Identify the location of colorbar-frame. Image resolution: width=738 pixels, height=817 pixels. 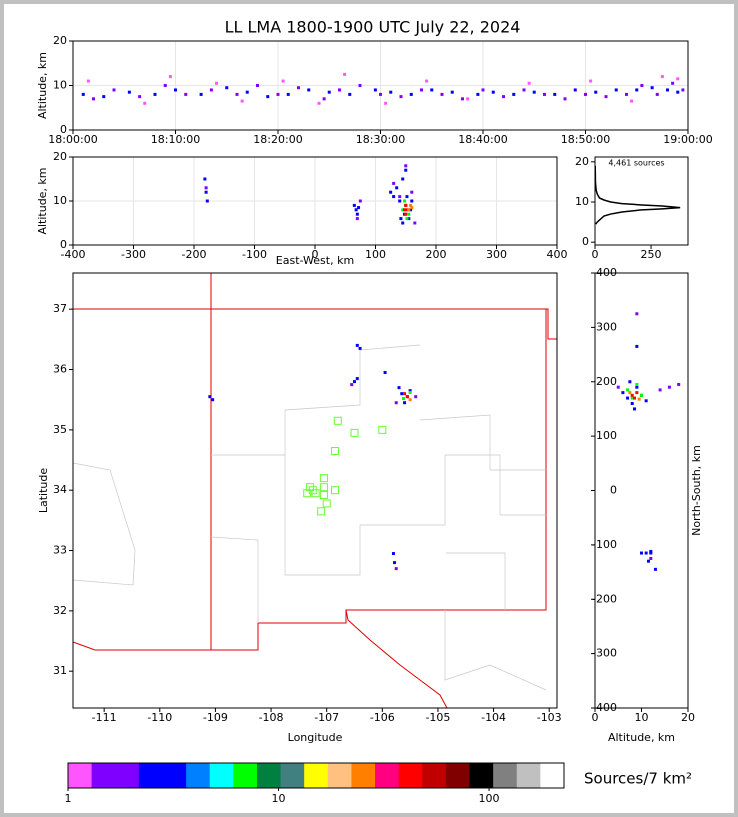
(316, 775).